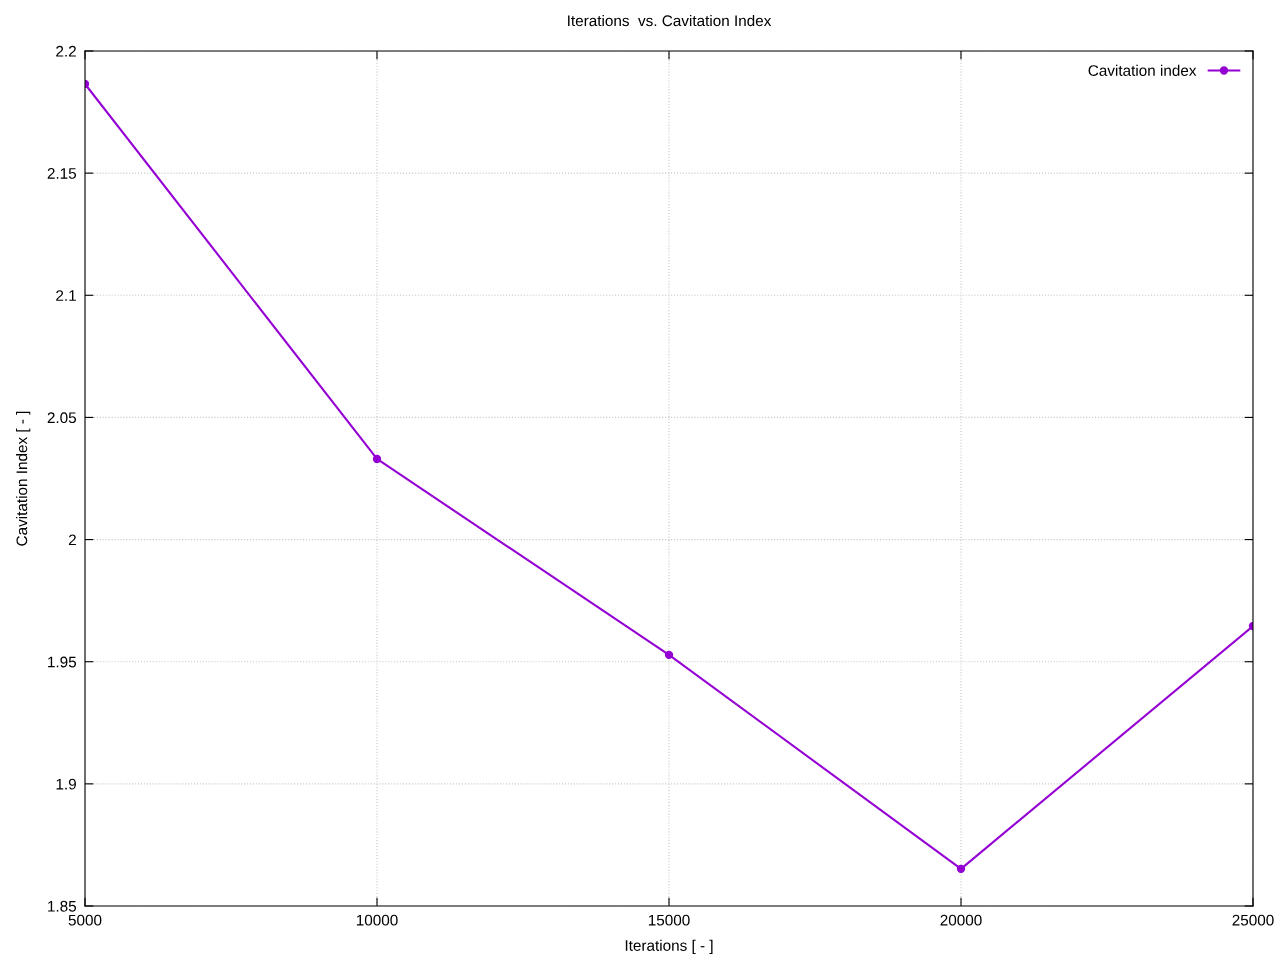  Describe the element at coordinates (85, 920) in the screenshot. I see `x-tick-label: 5000` at that location.